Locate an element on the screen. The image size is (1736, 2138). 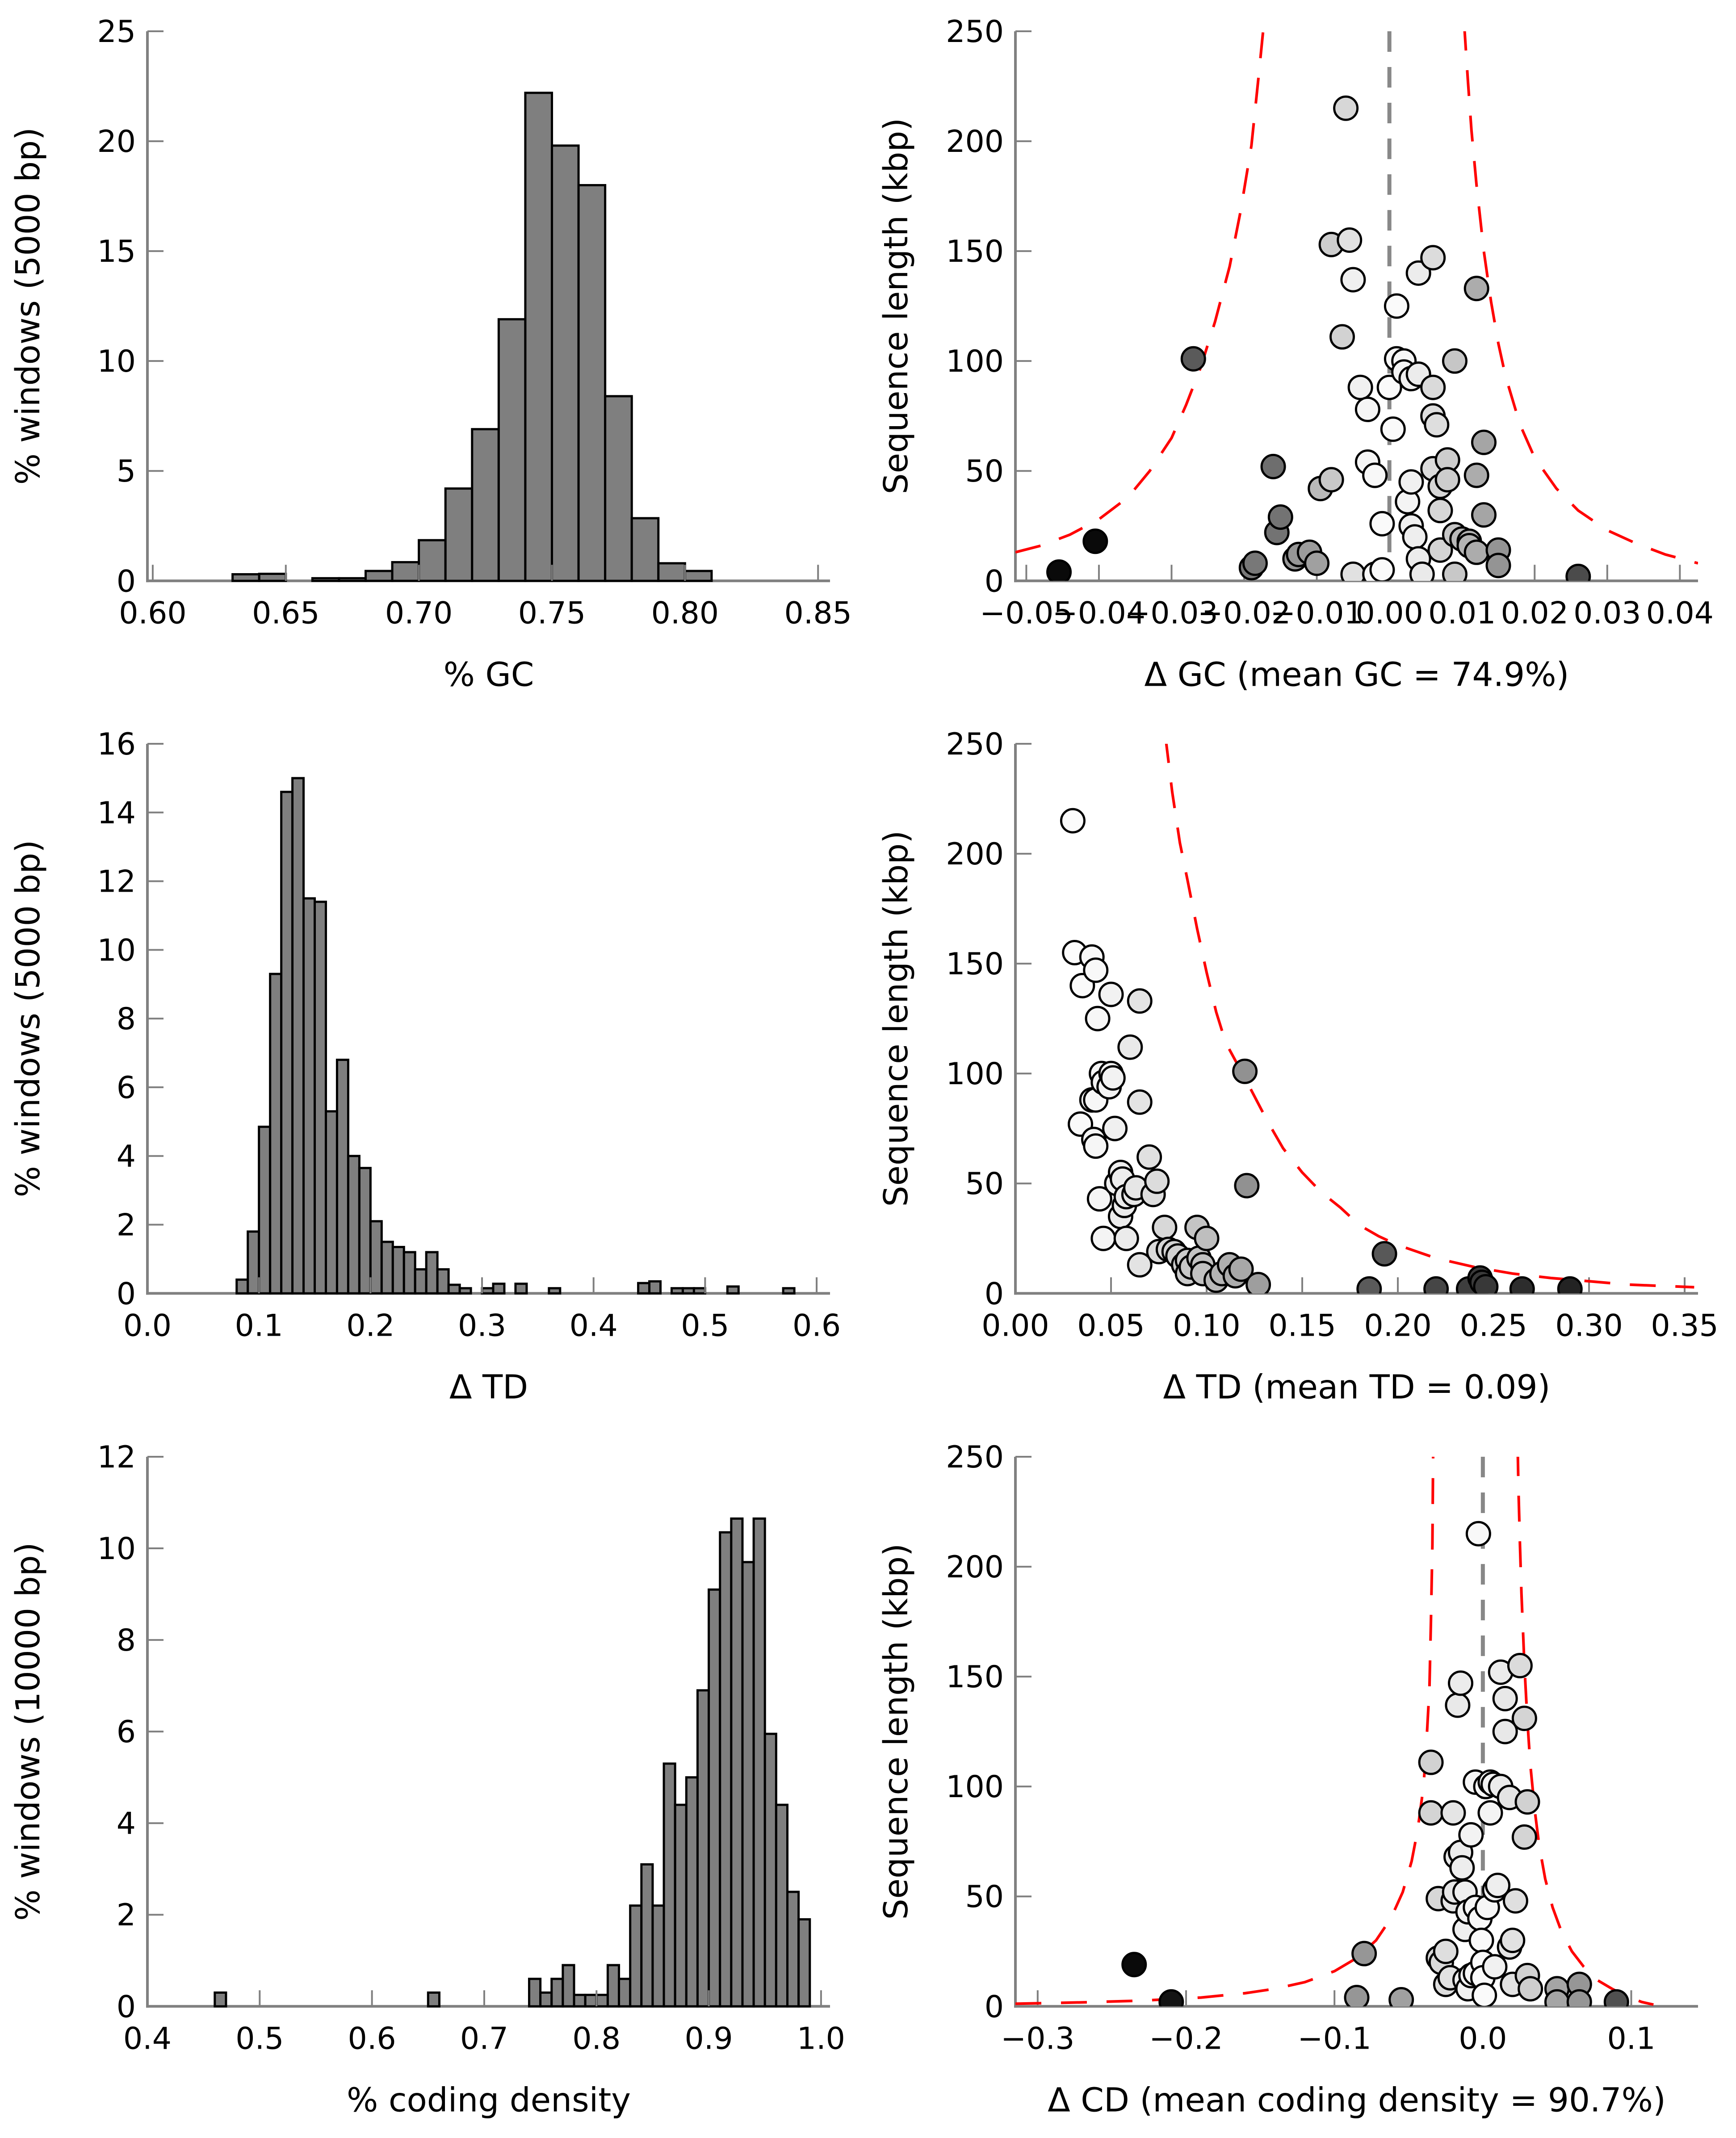
x-tick-label: 0.3 is located at coordinates (482, 1326).